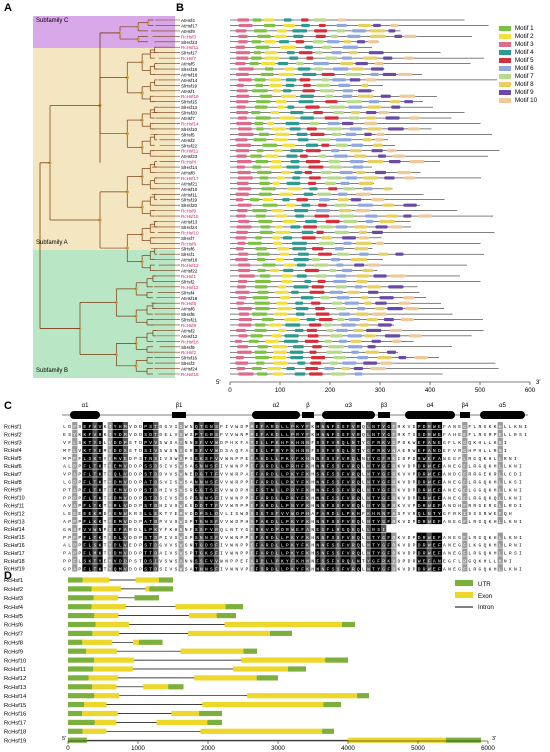 The height and width of the screenshot is (752, 550). I want to click on residue: I, so click(520, 506).